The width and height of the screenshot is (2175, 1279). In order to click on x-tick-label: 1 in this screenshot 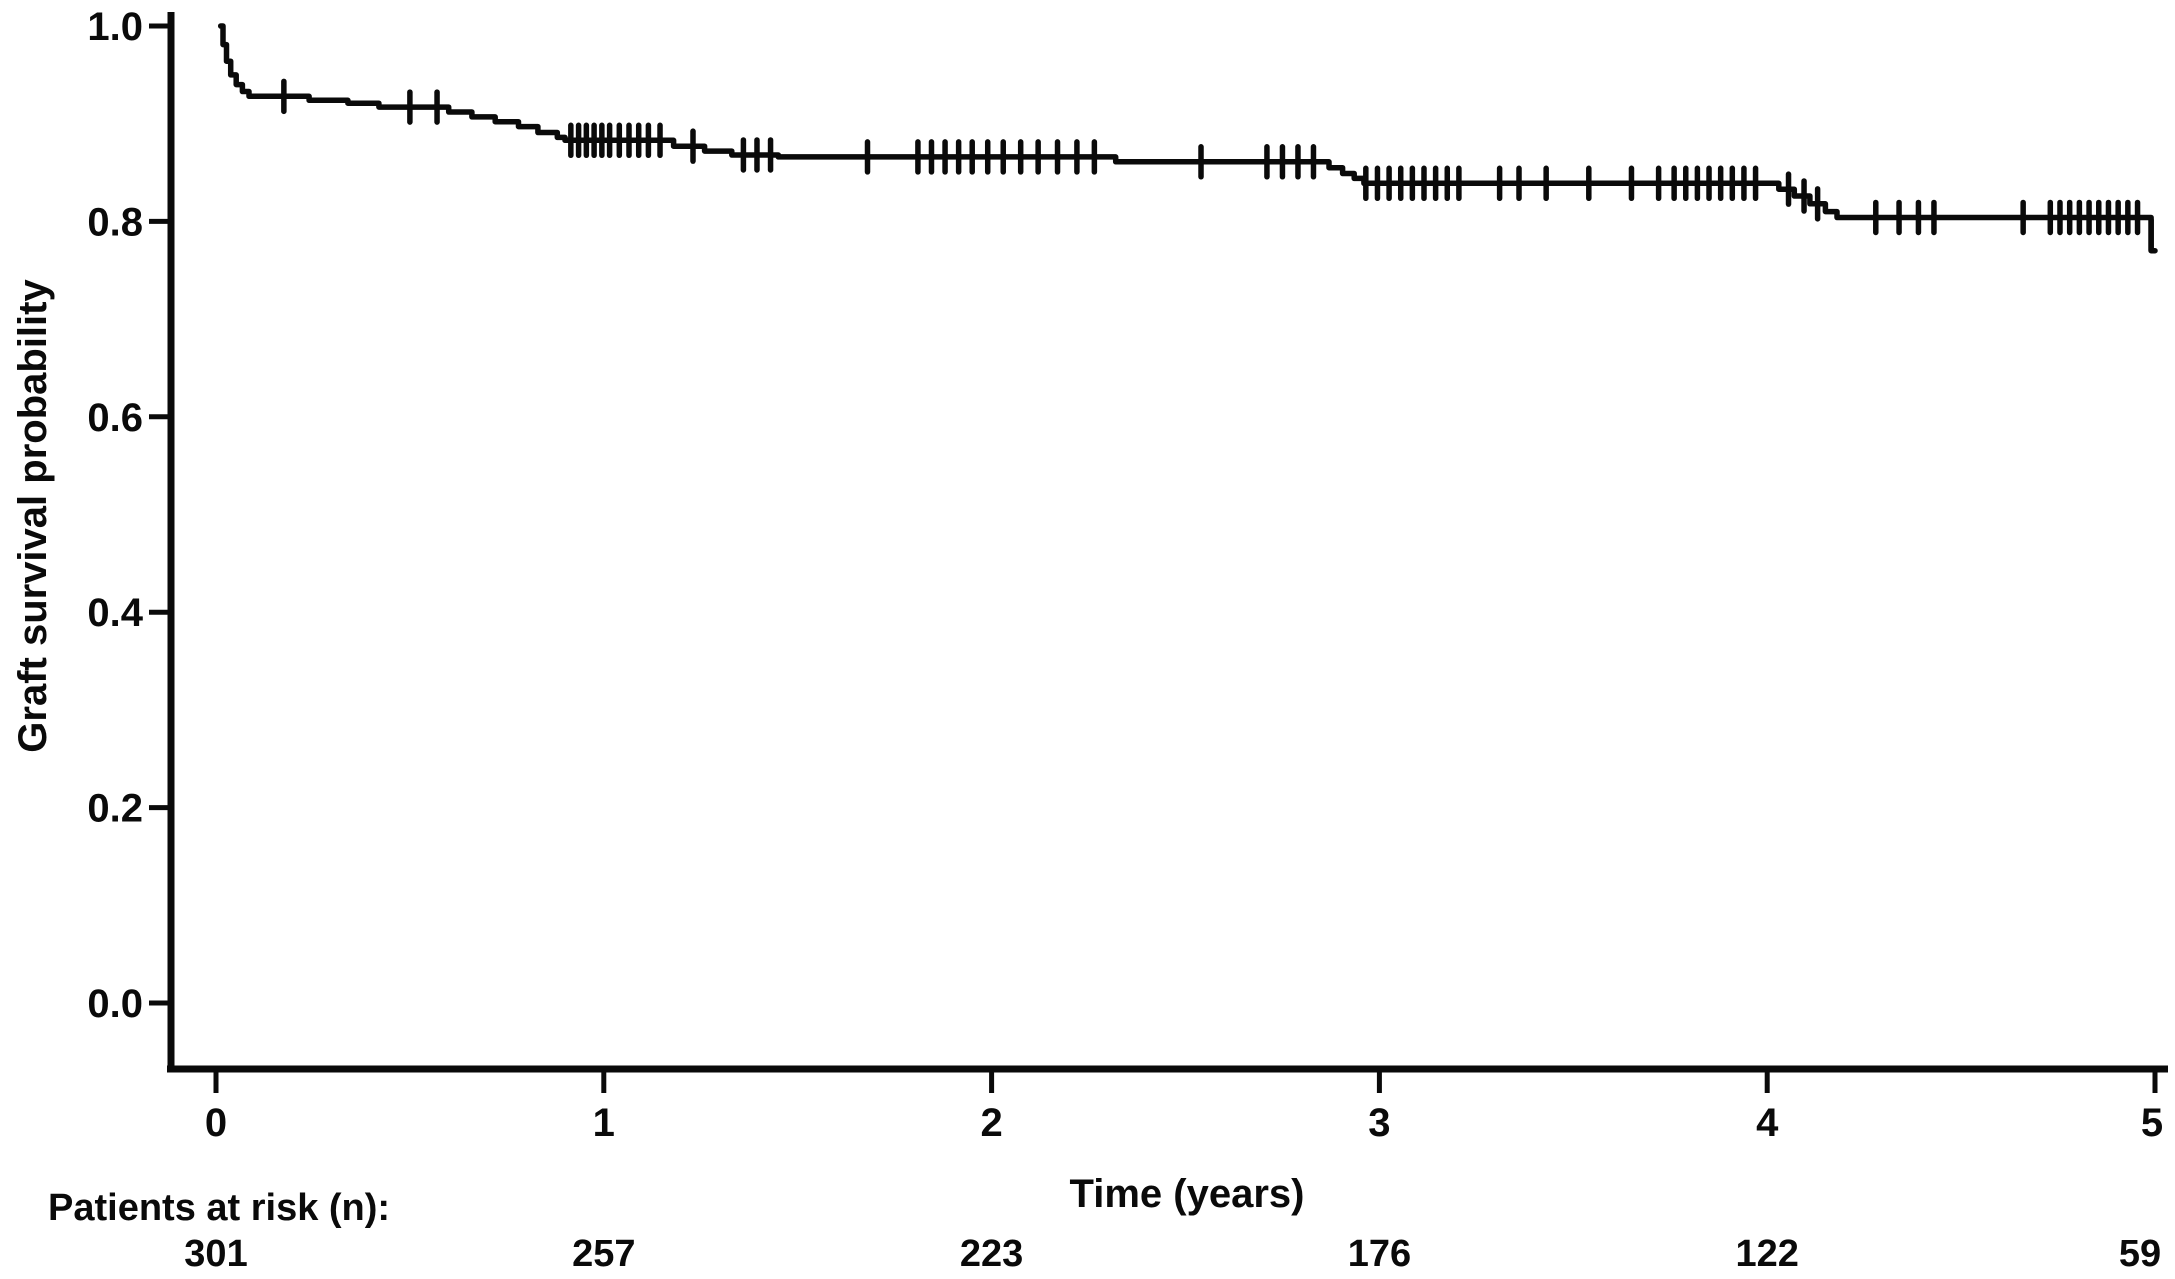, I will do `click(604, 1123)`.